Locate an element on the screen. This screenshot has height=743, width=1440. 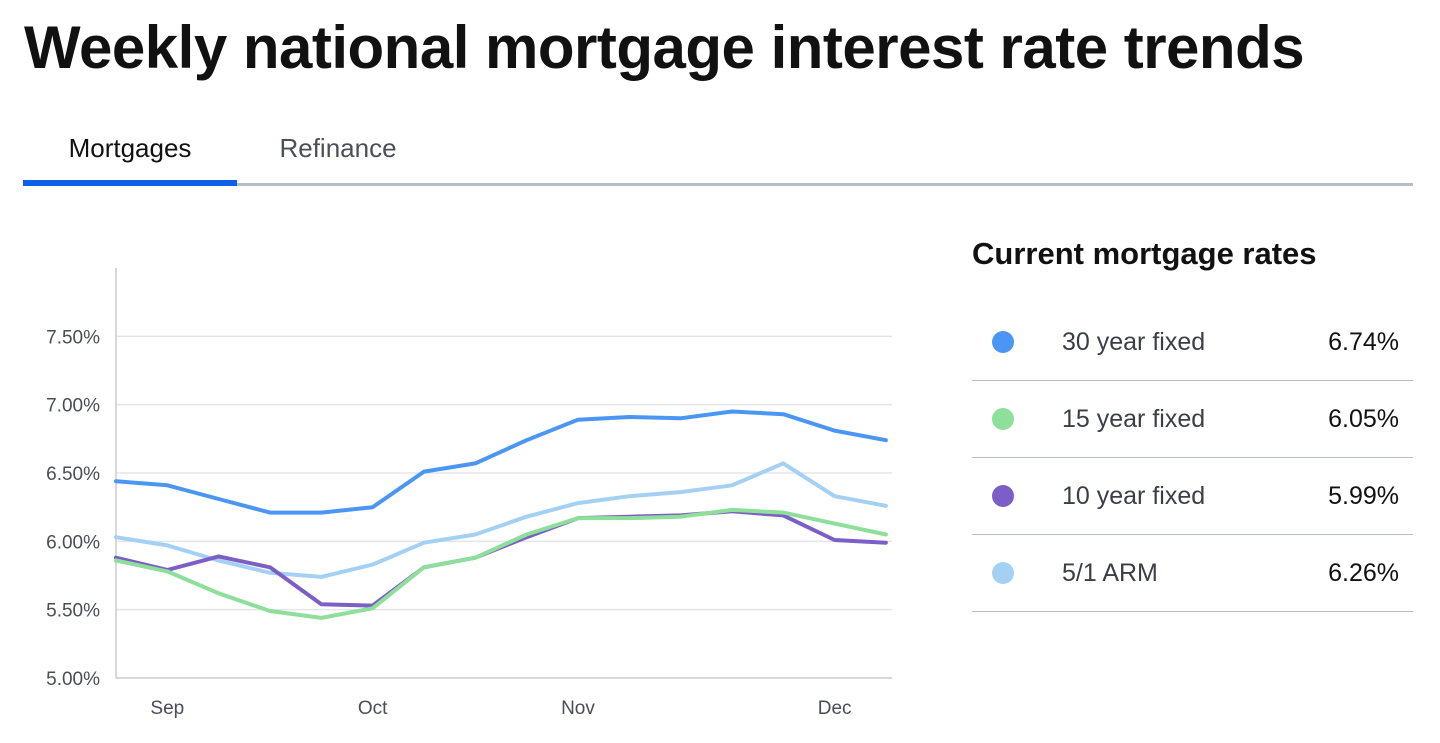
x-tick-label: Oct is located at coordinates (373, 708).